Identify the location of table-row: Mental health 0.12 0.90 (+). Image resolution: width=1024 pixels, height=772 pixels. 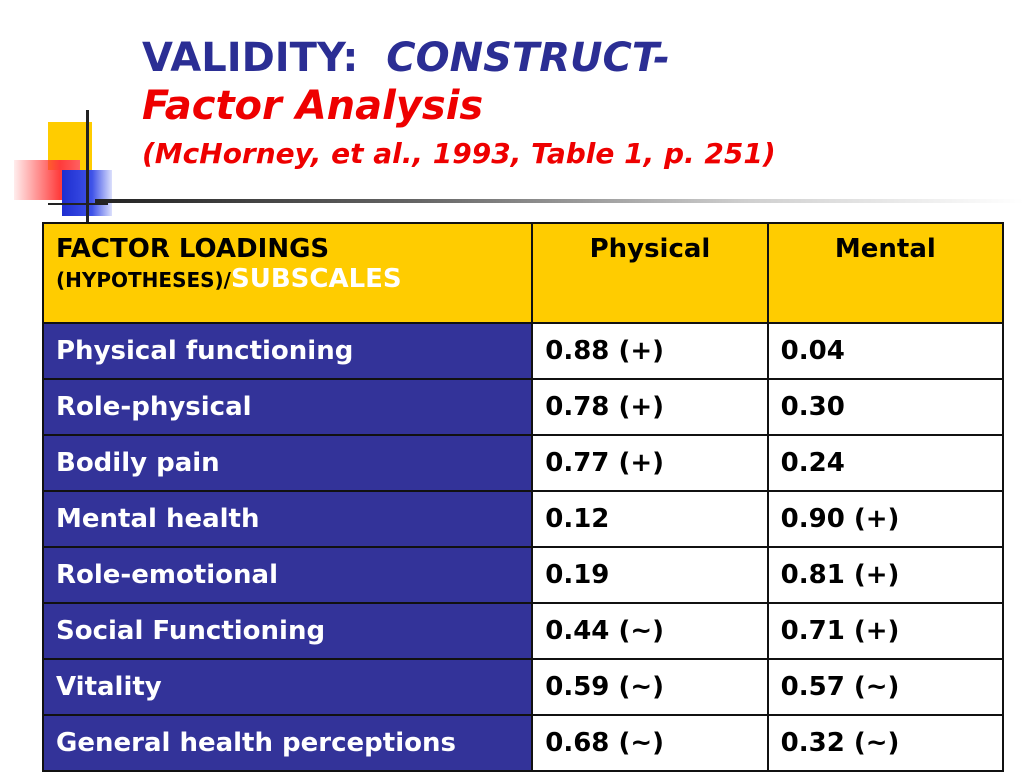
(523, 519).